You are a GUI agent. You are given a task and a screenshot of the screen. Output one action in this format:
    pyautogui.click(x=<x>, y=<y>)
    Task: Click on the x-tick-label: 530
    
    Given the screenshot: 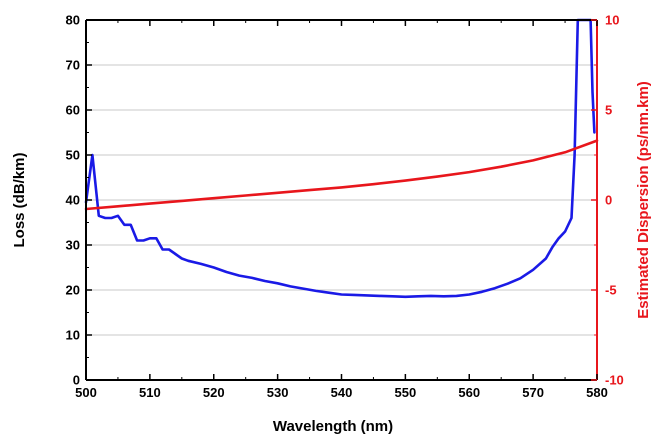 What is the action you would take?
    pyautogui.click(x=278, y=392)
    